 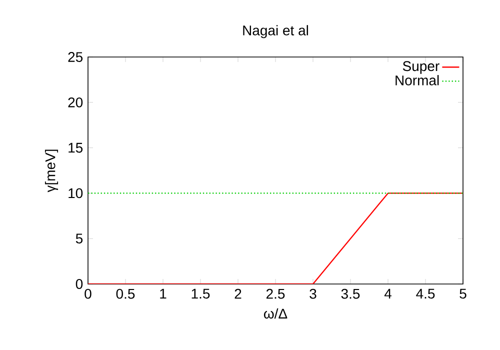 What do you see at coordinates (350, 293) in the screenshot?
I see `x-tick-label: 3.5` at bounding box center [350, 293].